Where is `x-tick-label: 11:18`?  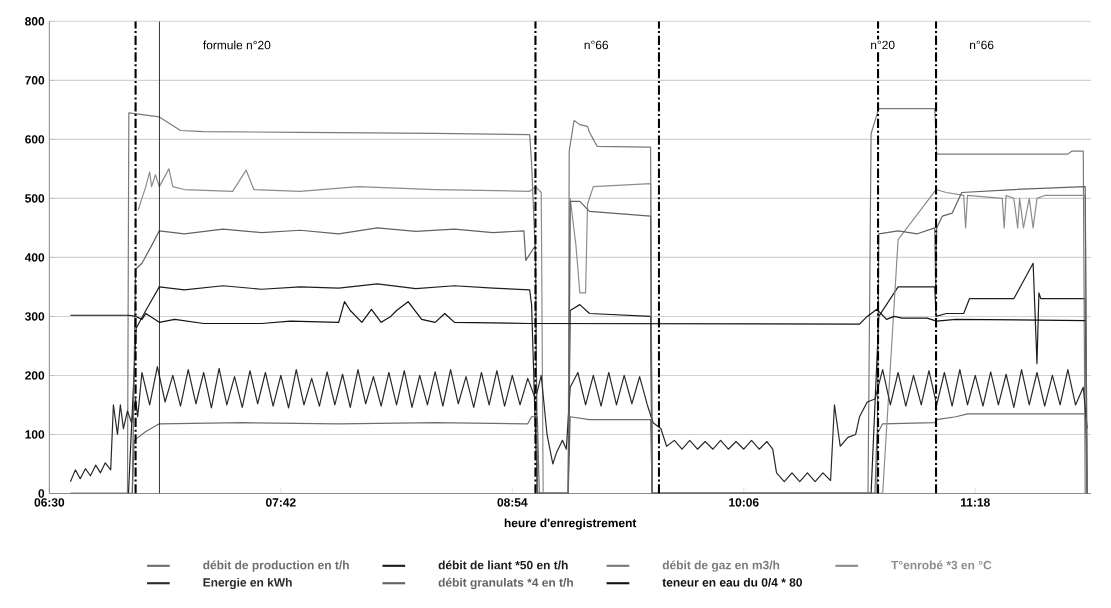 x-tick-label: 11:18 is located at coordinates (975, 502).